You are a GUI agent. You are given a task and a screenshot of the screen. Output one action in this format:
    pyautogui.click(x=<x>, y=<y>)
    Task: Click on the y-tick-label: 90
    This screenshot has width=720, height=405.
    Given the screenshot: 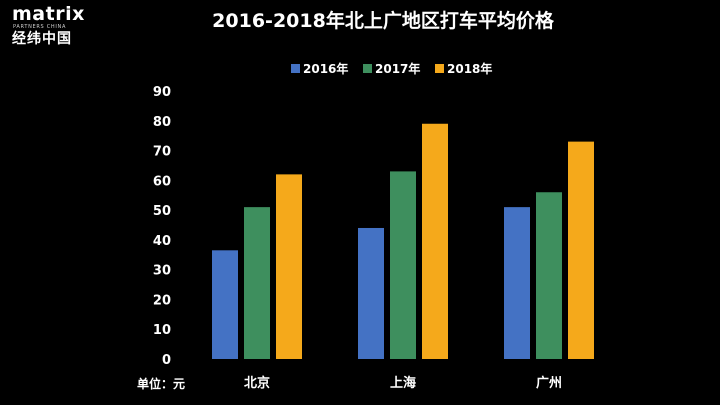 What is the action you would take?
    pyautogui.click(x=162, y=92)
    